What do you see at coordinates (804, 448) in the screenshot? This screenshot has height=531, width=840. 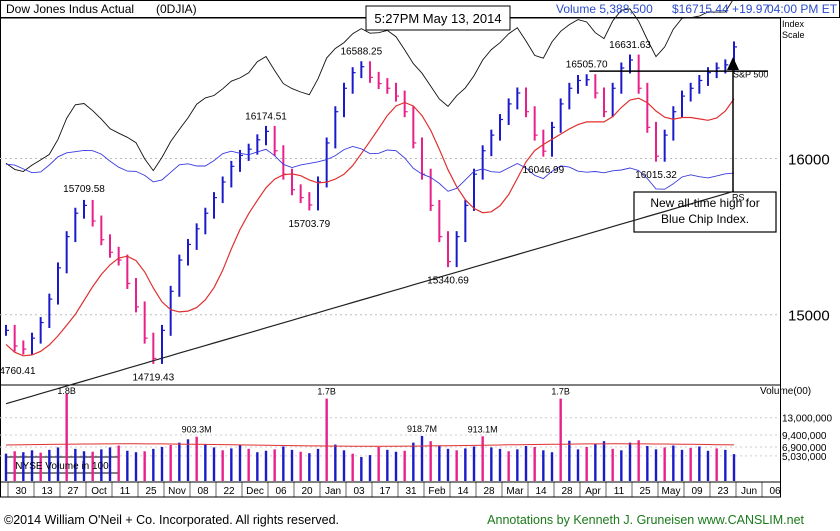 I see `volume-tick-label: 6,900,000` at bounding box center [804, 448].